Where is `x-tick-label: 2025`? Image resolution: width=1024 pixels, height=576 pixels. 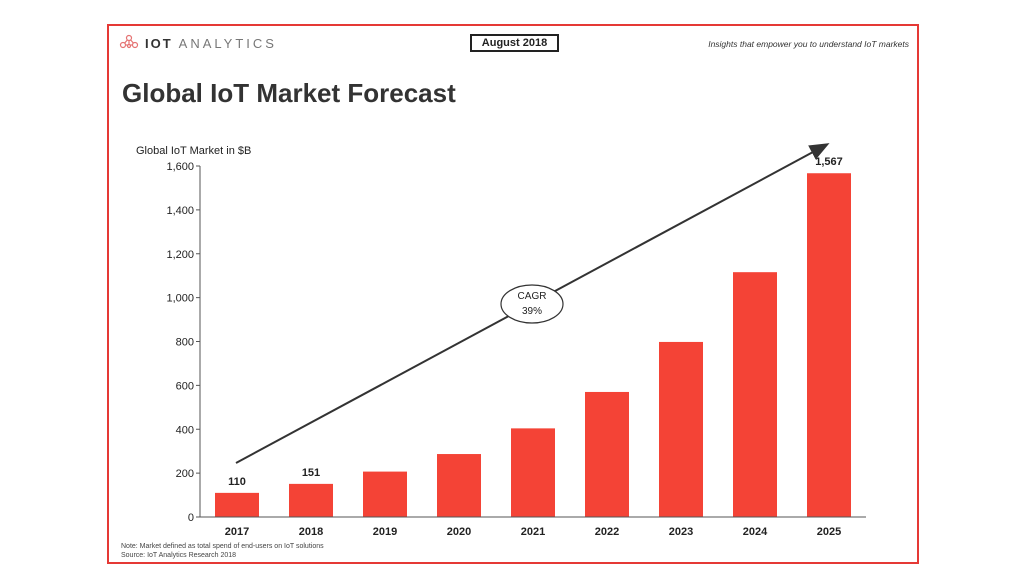 x-tick-label: 2025 is located at coordinates (829, 532).